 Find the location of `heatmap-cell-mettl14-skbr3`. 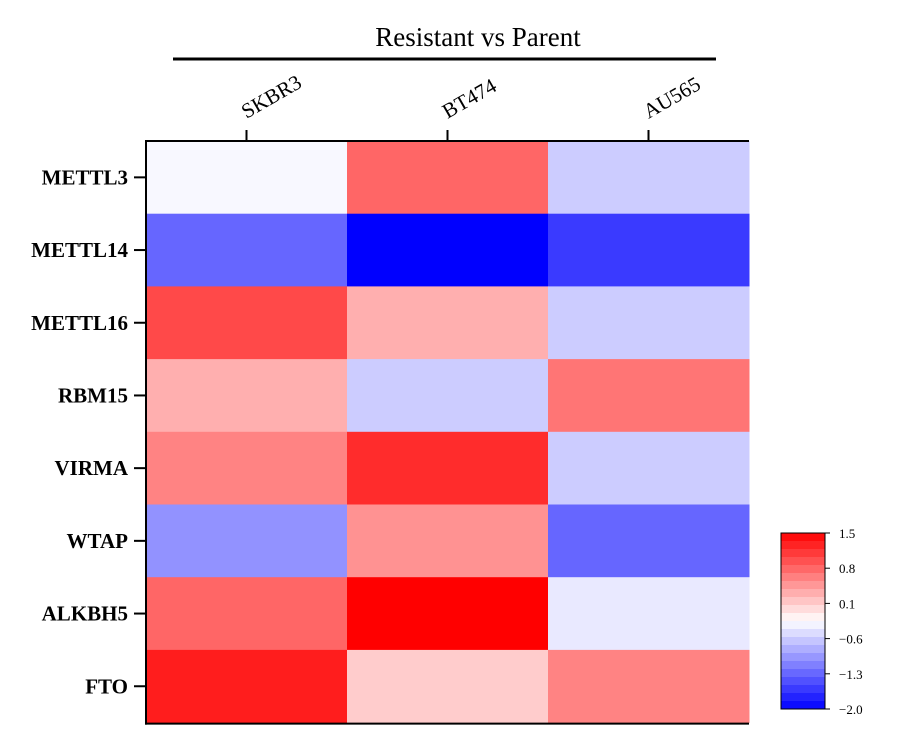

heatmap-cell-mettl14-skbr3 is located at coordinates (247, 250).